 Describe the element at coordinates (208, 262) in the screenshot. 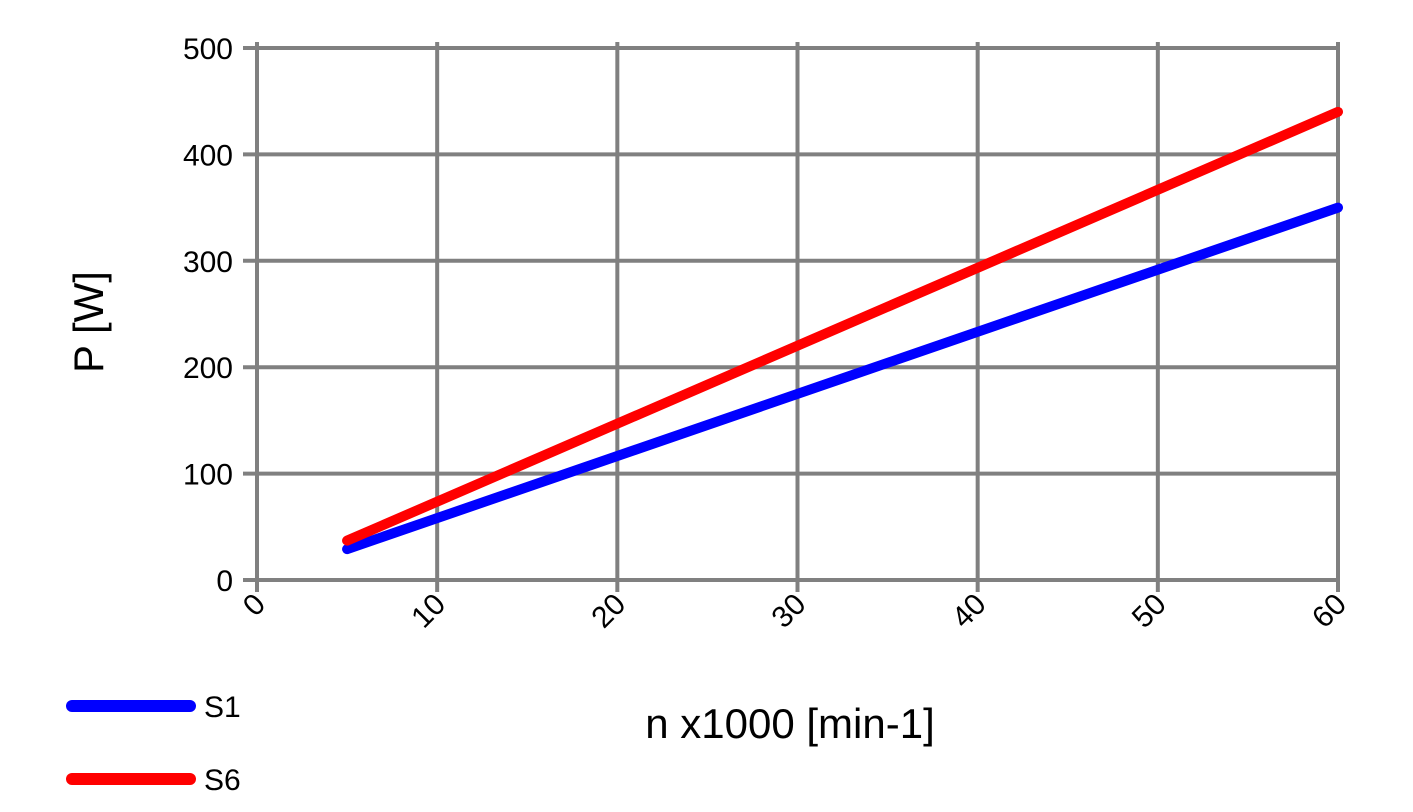

I see `y-tick-label: 300` at that location.